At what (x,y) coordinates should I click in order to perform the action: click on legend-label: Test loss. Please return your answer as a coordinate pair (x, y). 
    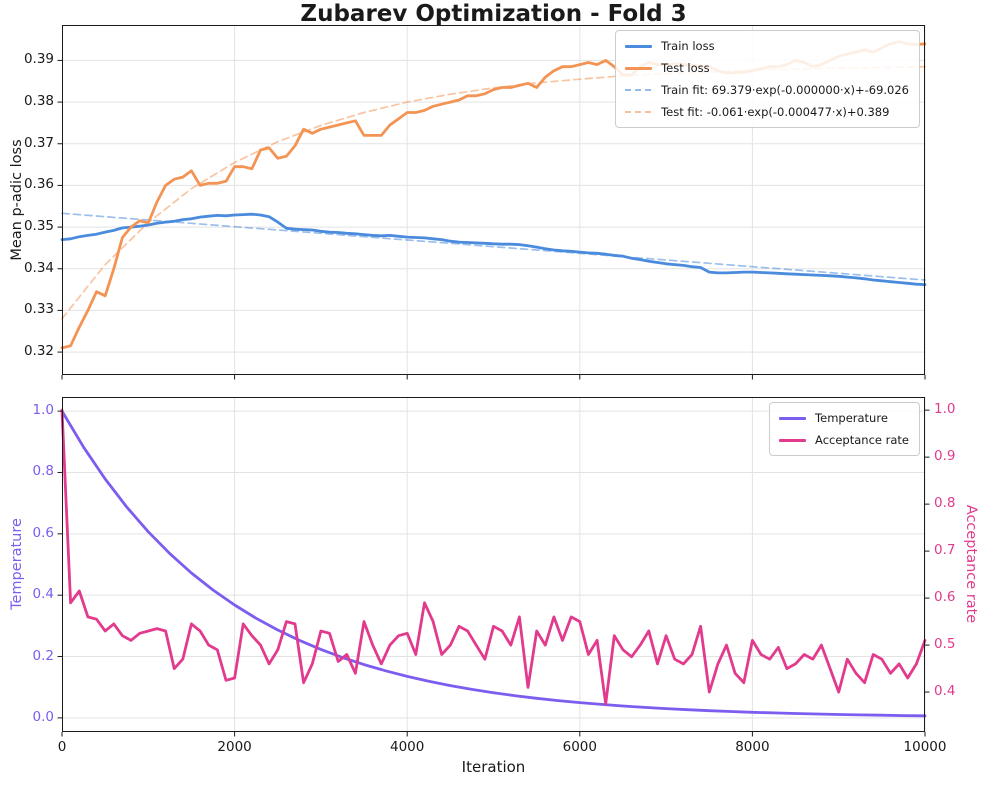
    Looking at the image, I should click on (685, 68).